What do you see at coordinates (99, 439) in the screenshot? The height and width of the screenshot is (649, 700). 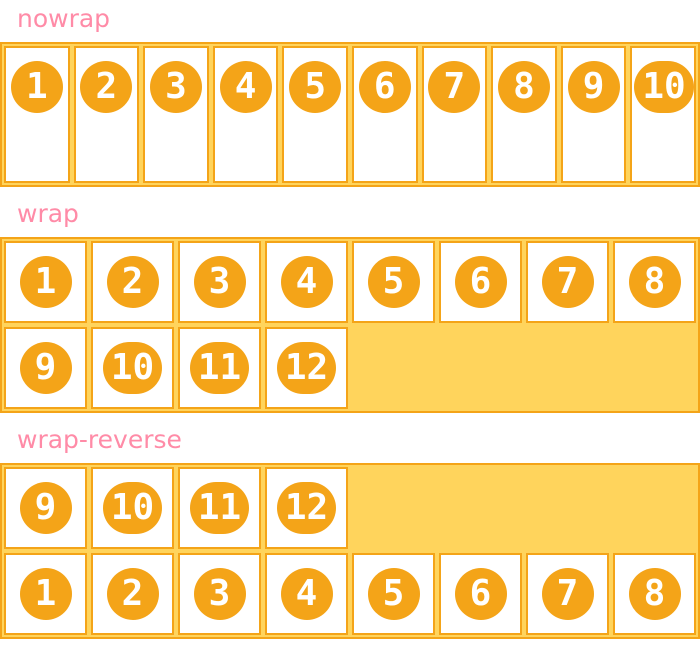 I see `section-label-wrap-reverse: wrap-reverse` at bounding box center [99, 439].